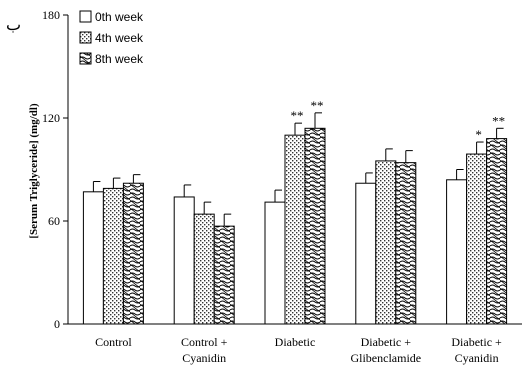 Image resolution: width=532 pixels, height=374 pixels. Describe the element at coordinates (113, 342) in the screenshot. I see `x-tick-label: Control` at that location.